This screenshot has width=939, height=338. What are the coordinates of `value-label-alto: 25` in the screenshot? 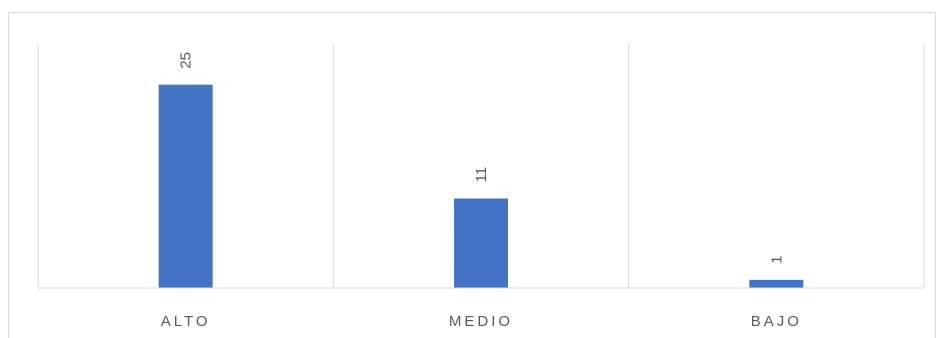 It's located at (186, 60).